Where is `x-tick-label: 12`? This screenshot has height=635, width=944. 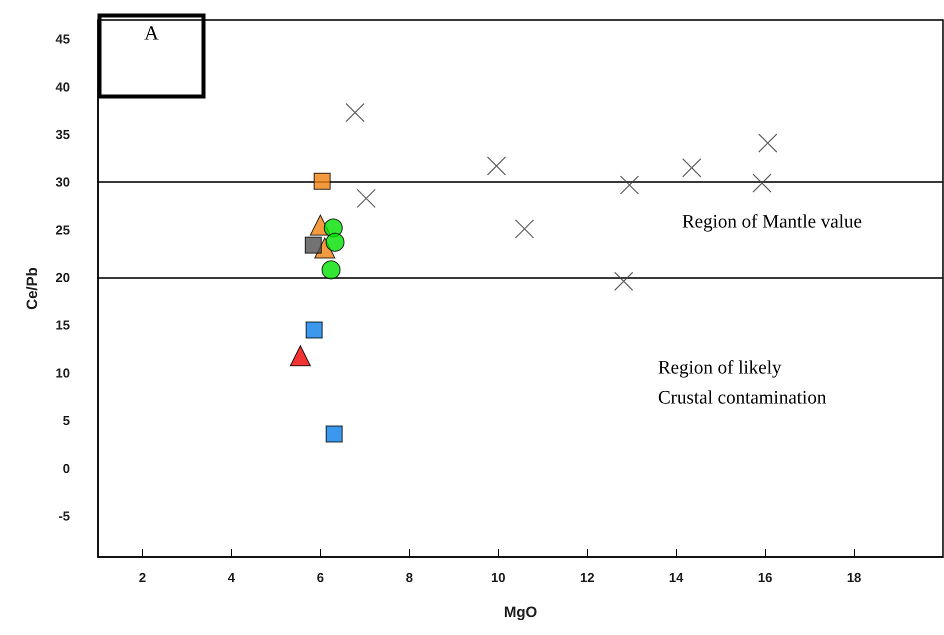 x-tick-label: 12 is located at coordinates (587, 577).